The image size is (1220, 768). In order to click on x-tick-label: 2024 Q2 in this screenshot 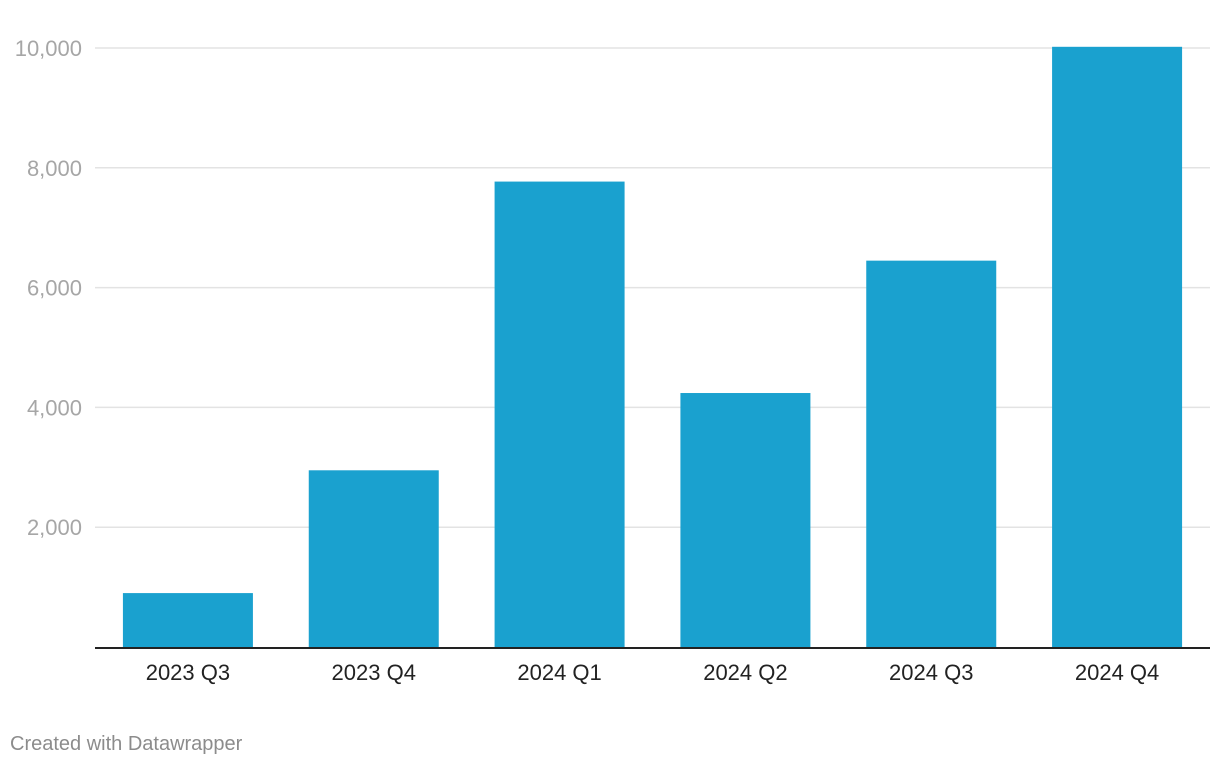, I will do `click(745, 672)`.